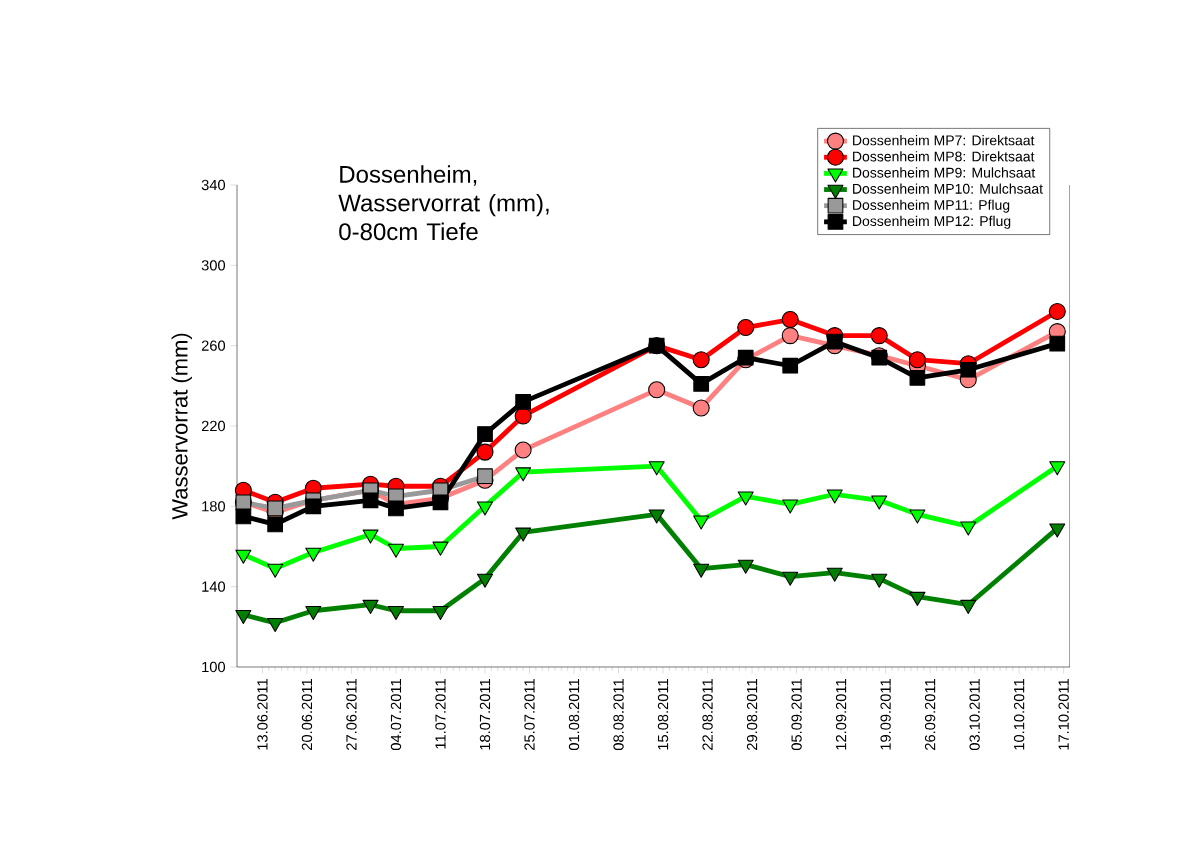 This screenshot has height=848, width=1197. What do you see at coordinates (262, 714) in the screenshot?
I see `x-tick-label: 13.06.2011` at bounding box center [262, 714].